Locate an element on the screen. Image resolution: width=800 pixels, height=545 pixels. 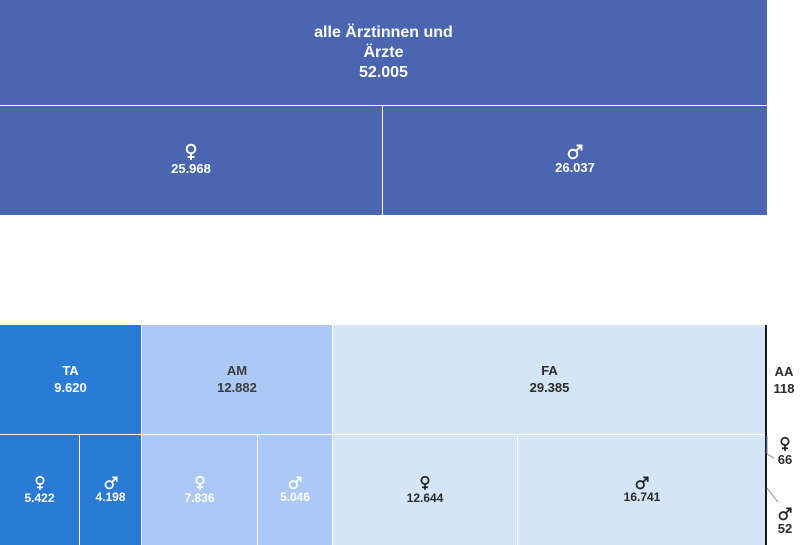
all-female-value: 25.968 is located at coordinates (191, 169).